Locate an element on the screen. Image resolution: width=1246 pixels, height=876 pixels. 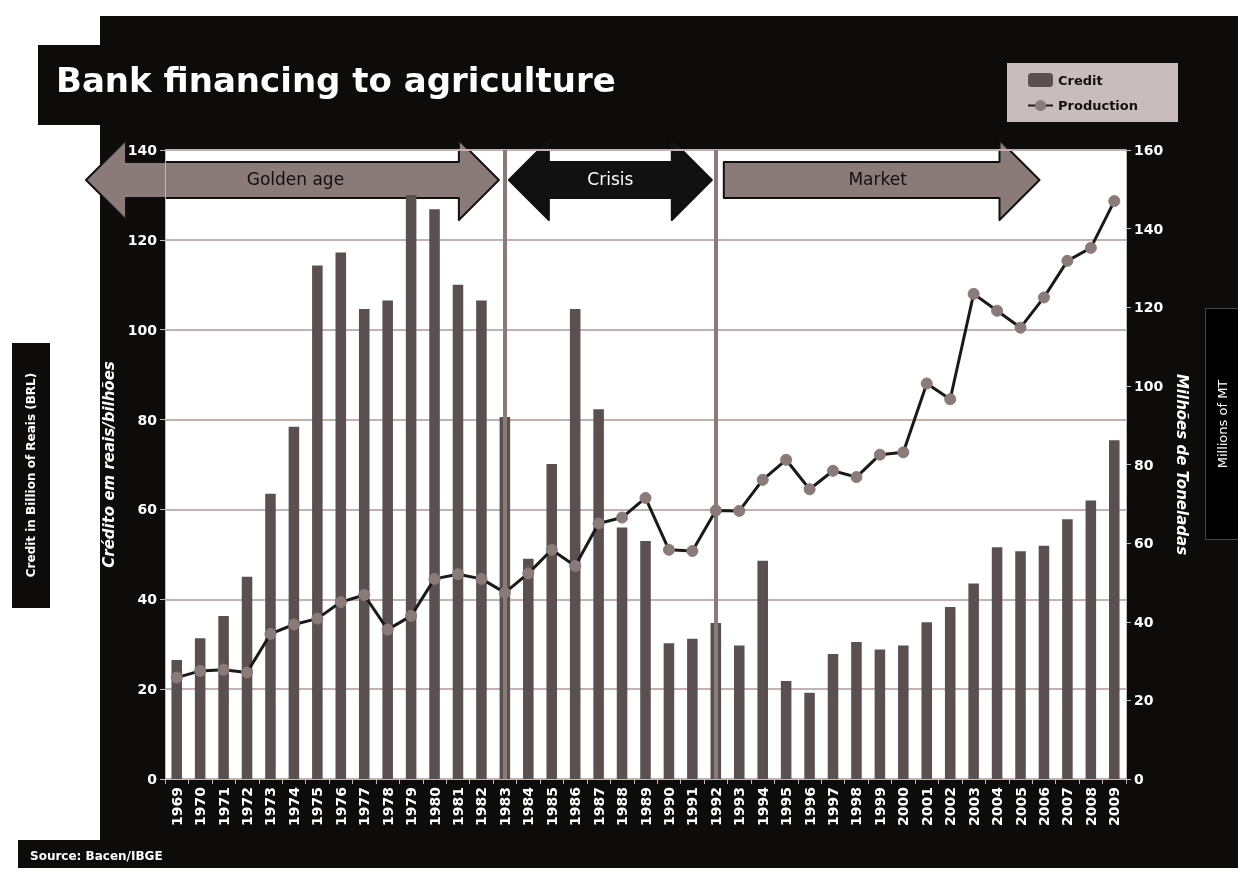
y-tick-label: 20 is located at coordinates (147, 689).